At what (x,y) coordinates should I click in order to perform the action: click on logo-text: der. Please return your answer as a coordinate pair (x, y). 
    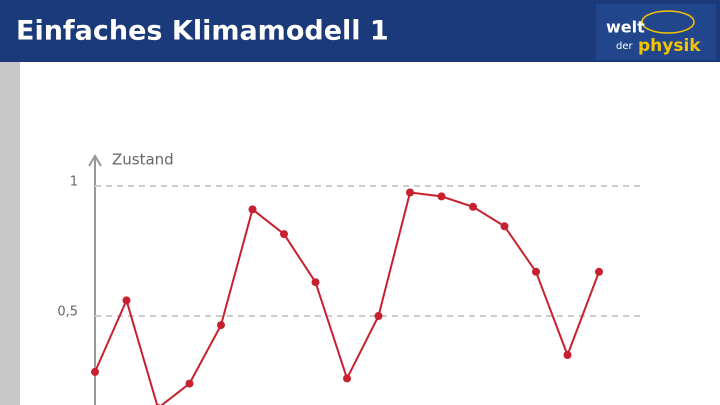
    Looking at the image, I should click on (625, 46).